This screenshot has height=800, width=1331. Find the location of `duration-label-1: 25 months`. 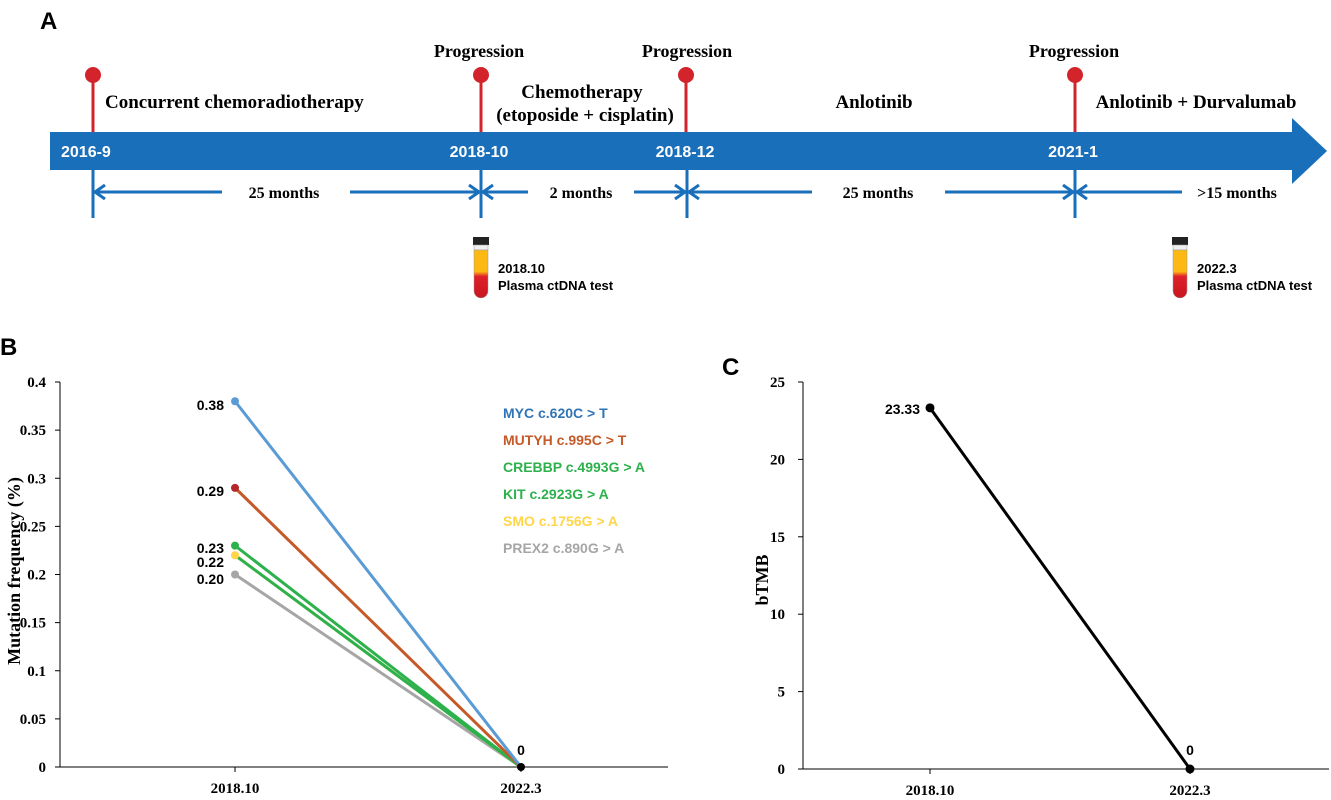

duration-label-1: 25 months is located at coordinates (284, 193).